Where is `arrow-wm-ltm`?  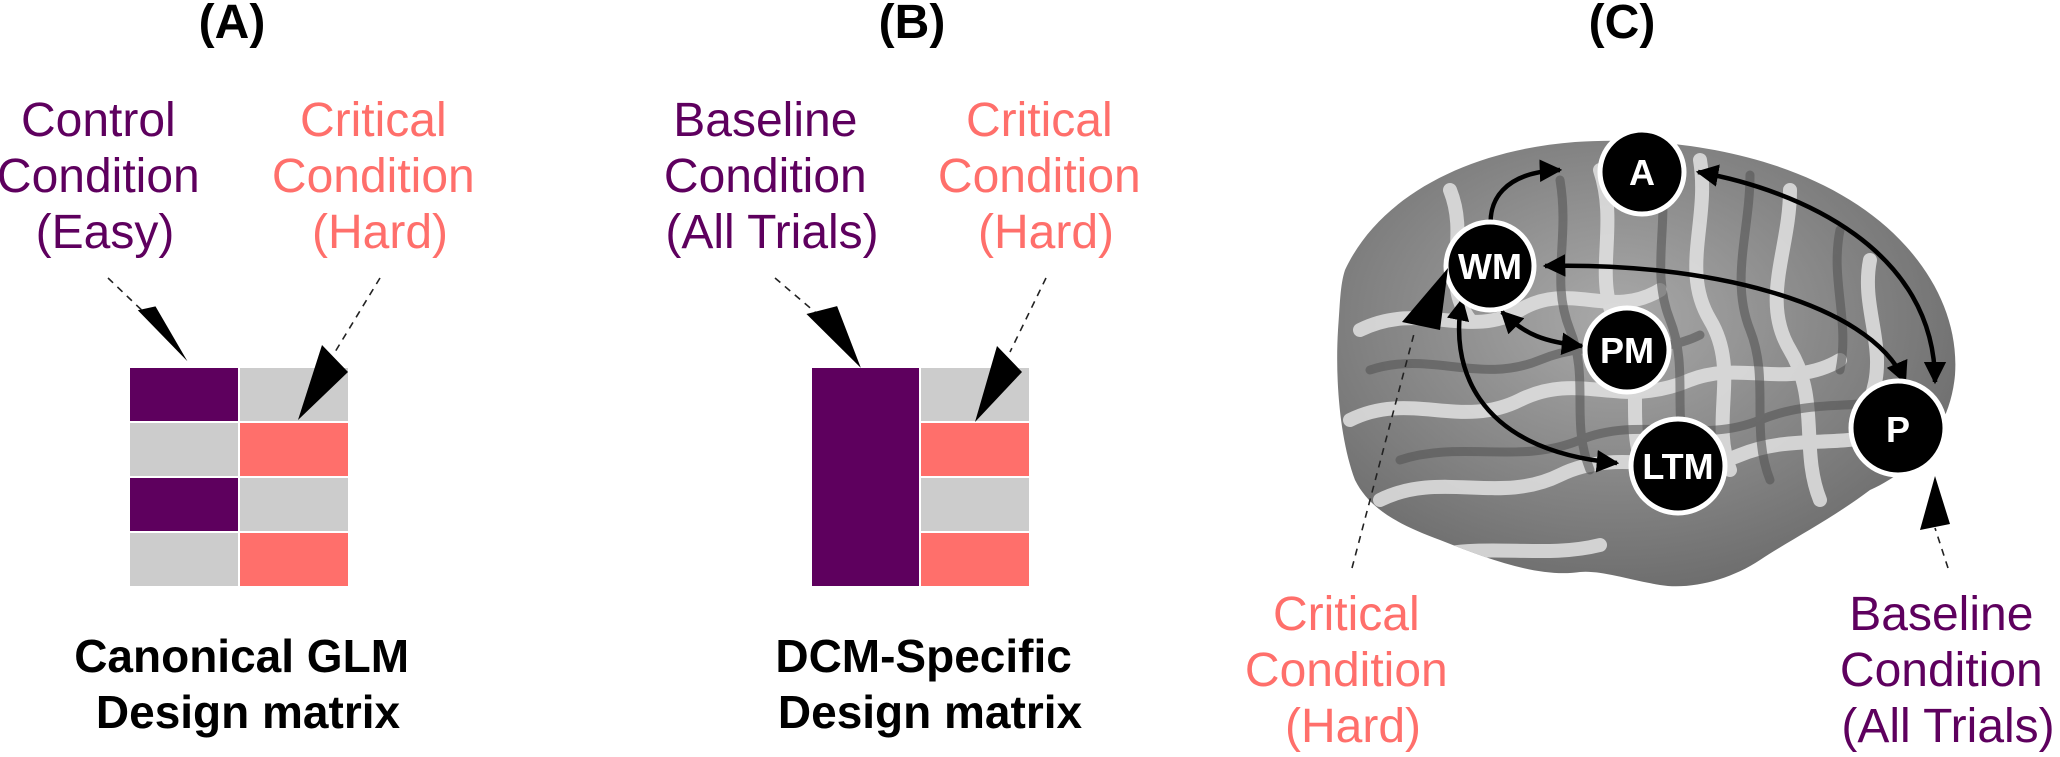
arrow-wm-ltm is located at coordinates (1533, 385).